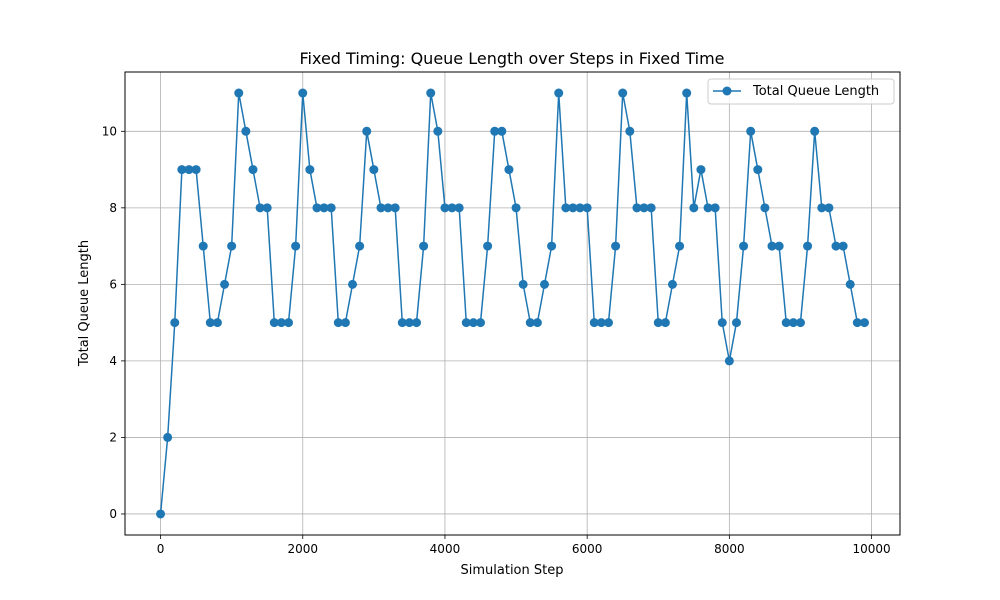 The width and height of the screenshot is (1000, 600). Describe the element at coordinates (84, 303) in the screenshot. I see `y-axis-label: Total Queue Length` at that location.